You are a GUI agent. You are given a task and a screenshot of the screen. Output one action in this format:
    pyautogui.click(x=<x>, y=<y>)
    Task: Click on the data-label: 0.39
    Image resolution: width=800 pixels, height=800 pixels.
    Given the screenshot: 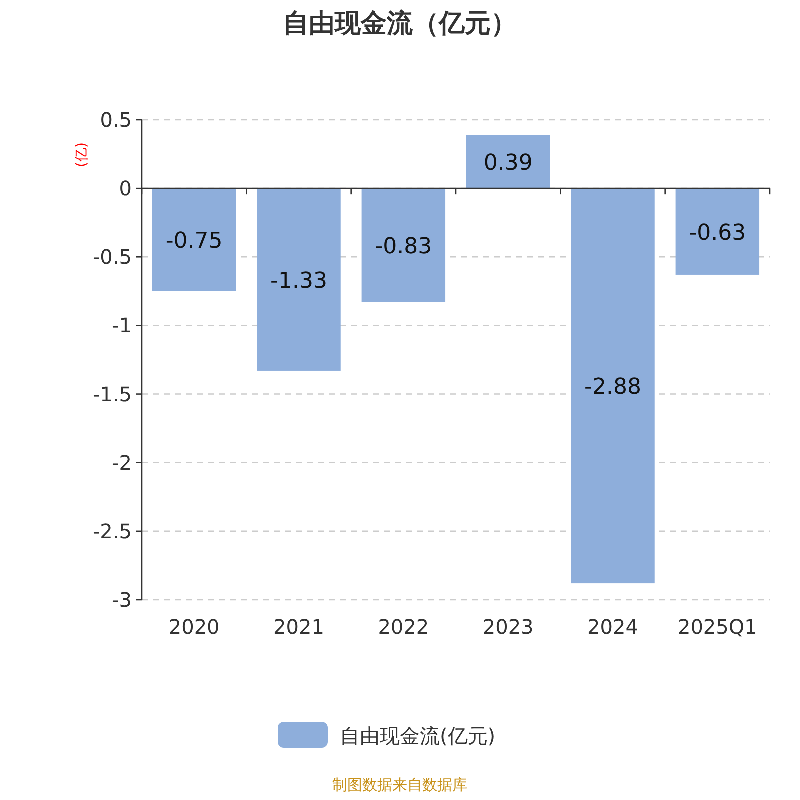 What is the action you would take?
    pyautogui.click(x=508, y=163)
    